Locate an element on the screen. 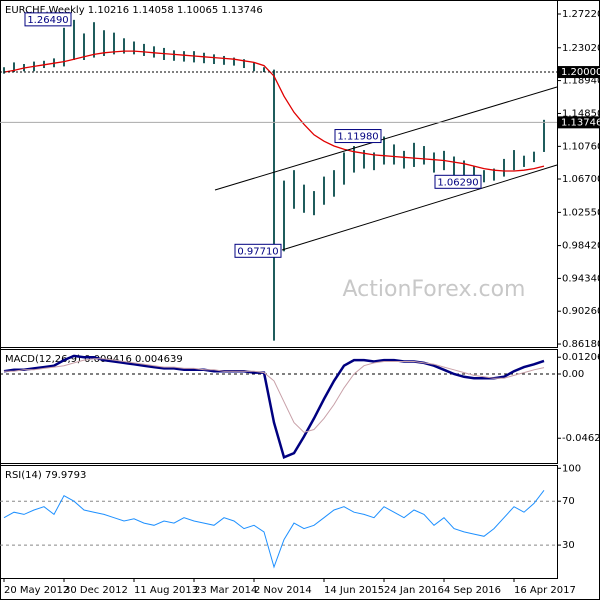 Image resolution: width=600 pixels, height=600 pixels. panel-title: RSI(14) 79.9793 is located at coordinates (45, 475).